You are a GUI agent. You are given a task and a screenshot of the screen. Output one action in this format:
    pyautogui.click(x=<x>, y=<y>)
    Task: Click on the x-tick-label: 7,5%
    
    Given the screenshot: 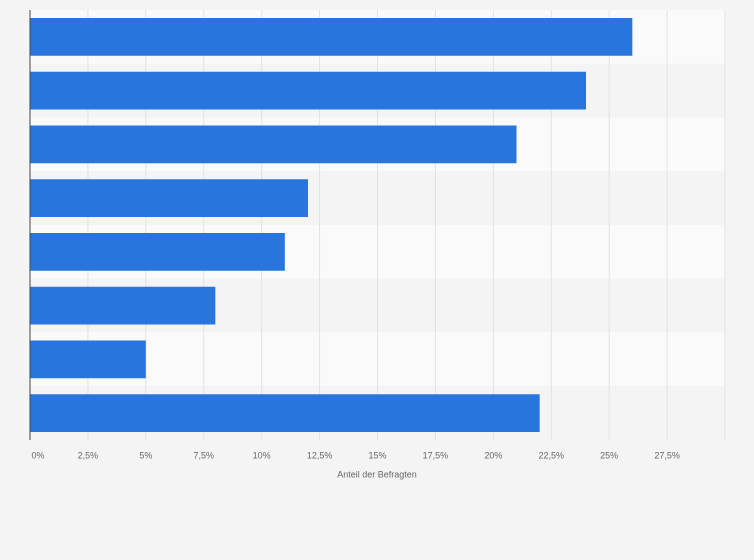 What is the action you would take?
    pyautogui.click(x=203, y=455)
    